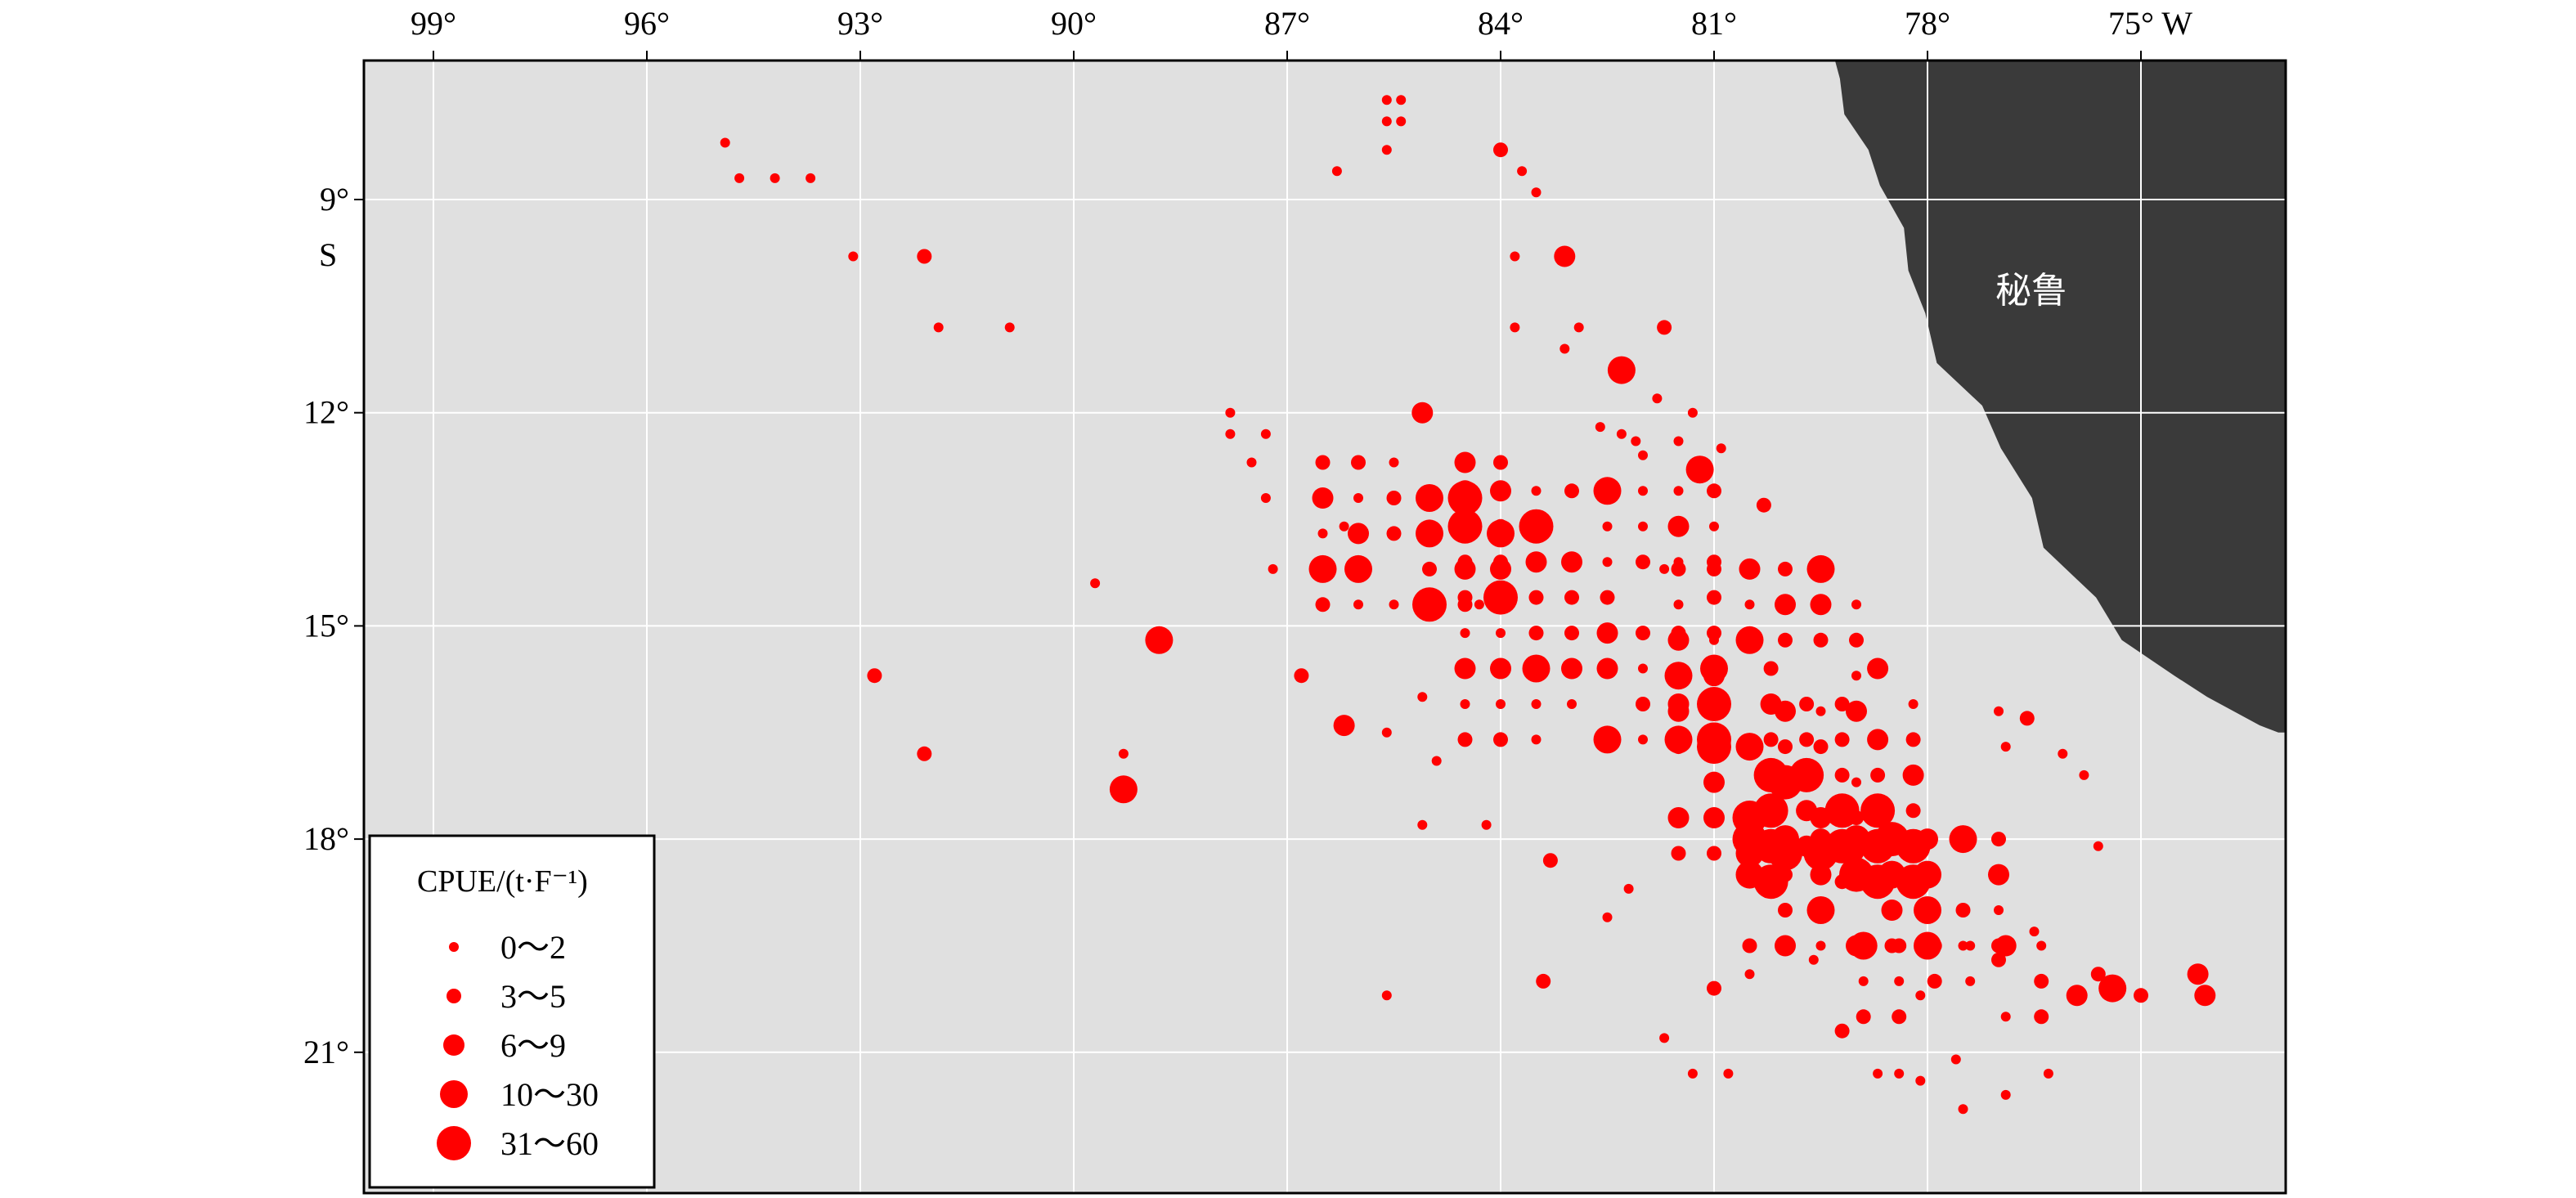  I want to click on legend-symbol, so click(454, 1094).